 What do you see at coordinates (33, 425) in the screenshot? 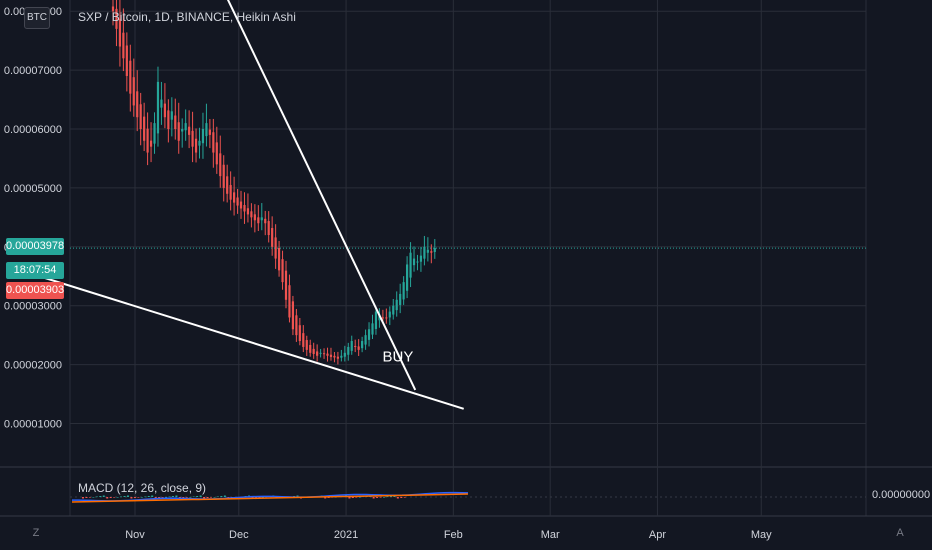
I see `y-tick-label: 0.00001000` at bounding box center [33, 425].